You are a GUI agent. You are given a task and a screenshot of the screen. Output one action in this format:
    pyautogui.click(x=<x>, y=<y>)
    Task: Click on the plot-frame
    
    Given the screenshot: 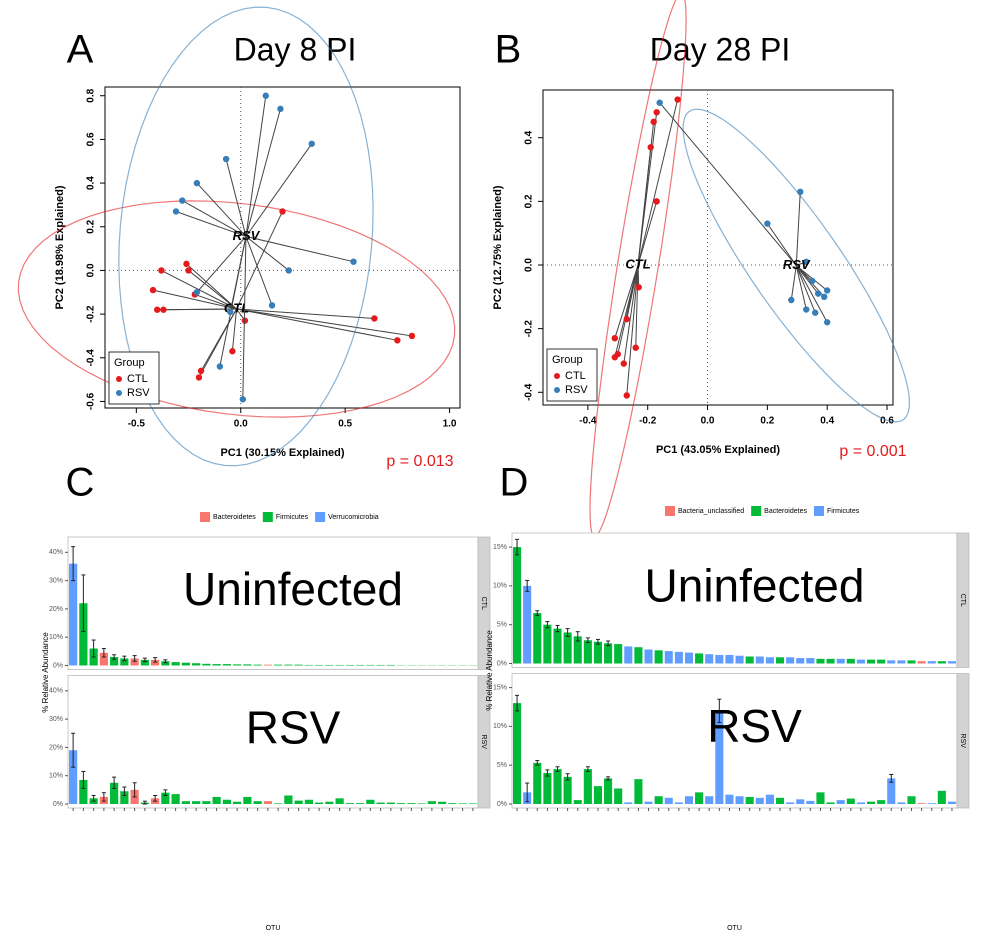 What is the action you would take?
    pyautogui.click(x=282, y=247)
    